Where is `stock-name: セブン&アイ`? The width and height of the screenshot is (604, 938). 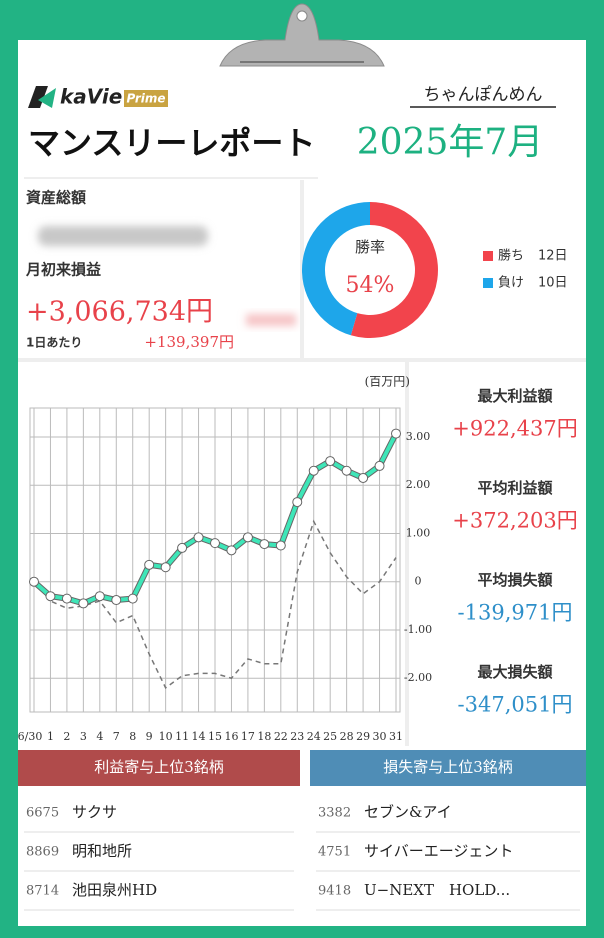 stock-name: セブン&アイ is located at coordinates (408, 812).